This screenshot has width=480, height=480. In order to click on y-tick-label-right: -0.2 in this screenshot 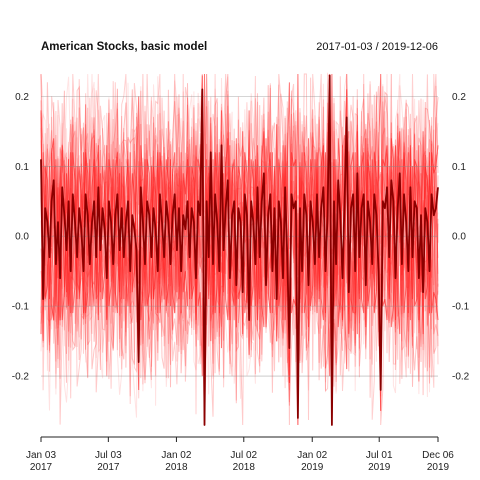, I will do `click(461, 377)`.